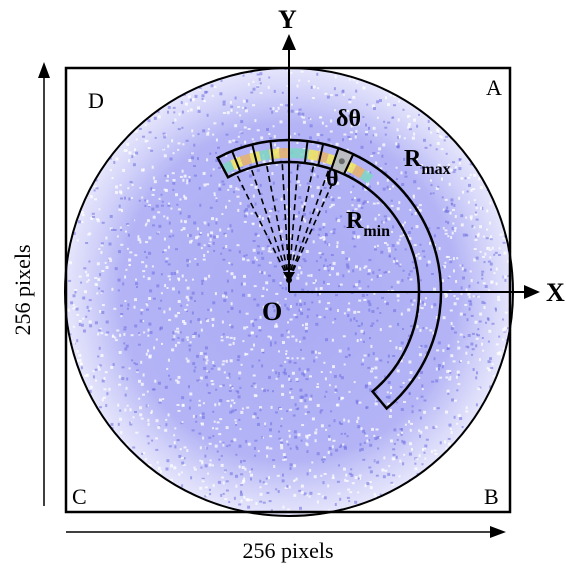 The width and height of the screenshot is (566, 571). What do you see at coordinates (44, 70) in the screenshot?
I see `height-arrowhead` at bounding box center [44, 70].